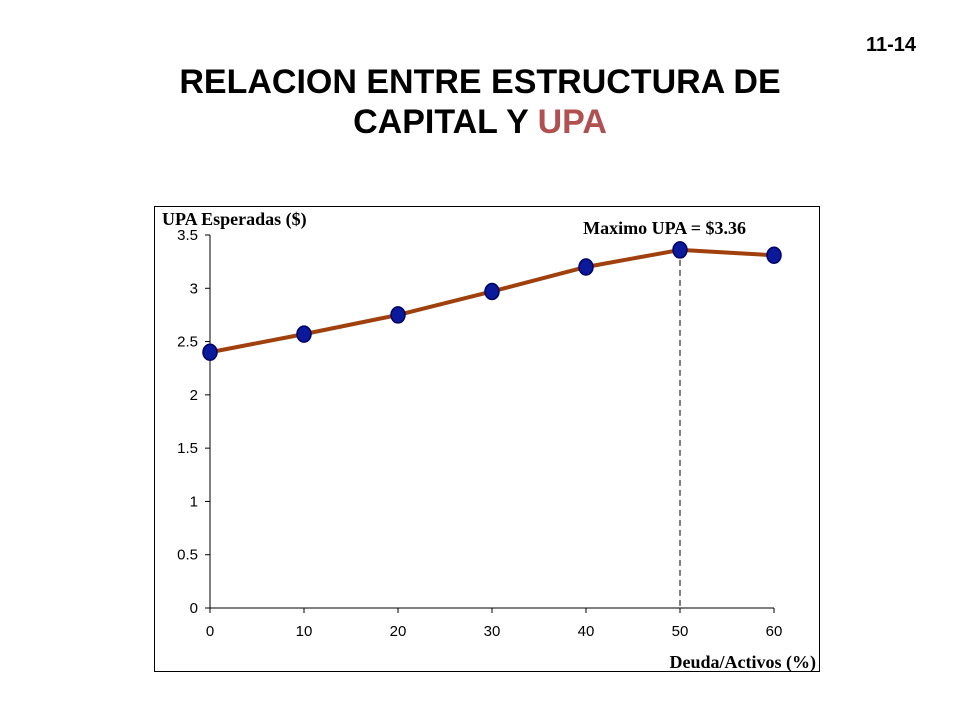 Image resolution: width=960 pixels, height=720 pixels. What do you see at coordinates (664, 228) in the screenshot?
I see `max-annotation: Maximo UPA = $3.36` at bounding box center [664, 228].